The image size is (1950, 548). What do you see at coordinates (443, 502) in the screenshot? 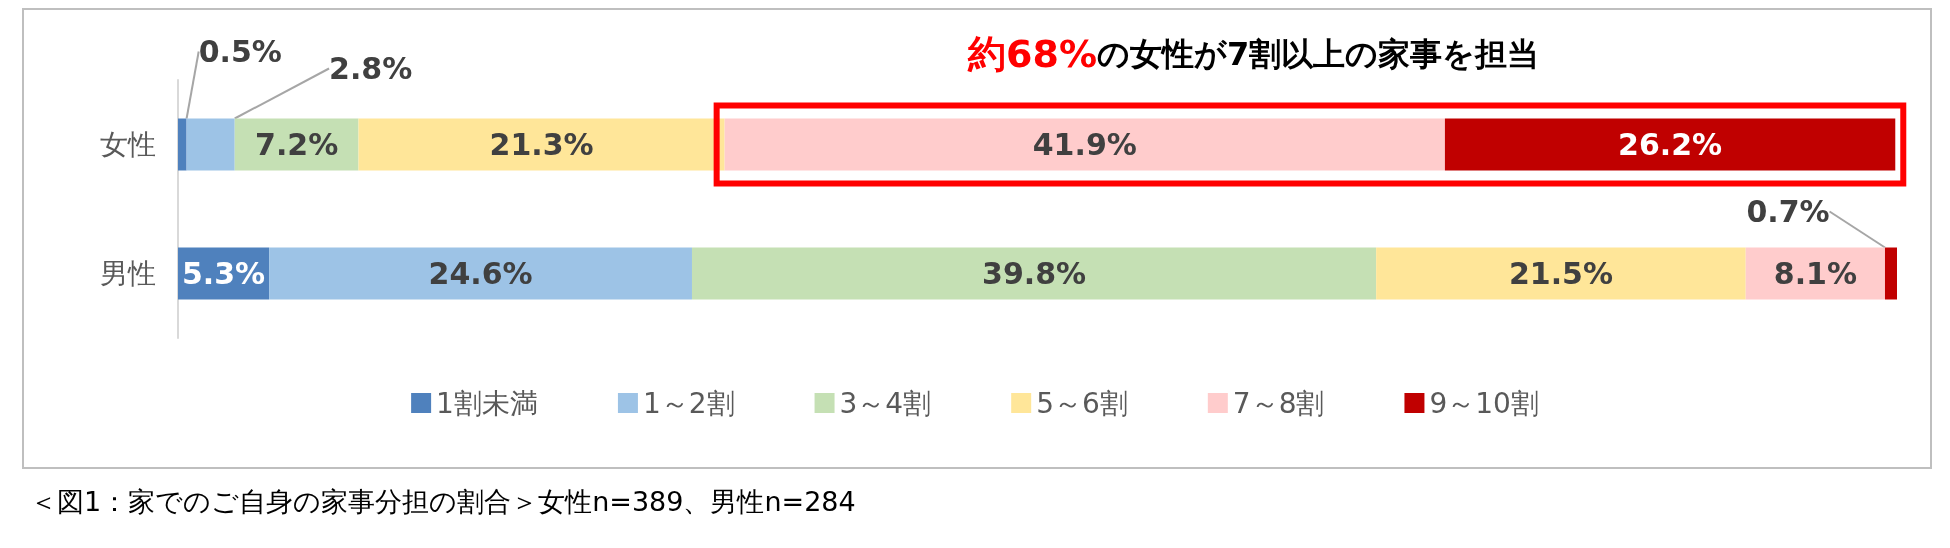
I see `text: ＜図1：家でのご自身の家事分担の割合＞女性n=389、男性n=284` at bounding box center [443, 502].